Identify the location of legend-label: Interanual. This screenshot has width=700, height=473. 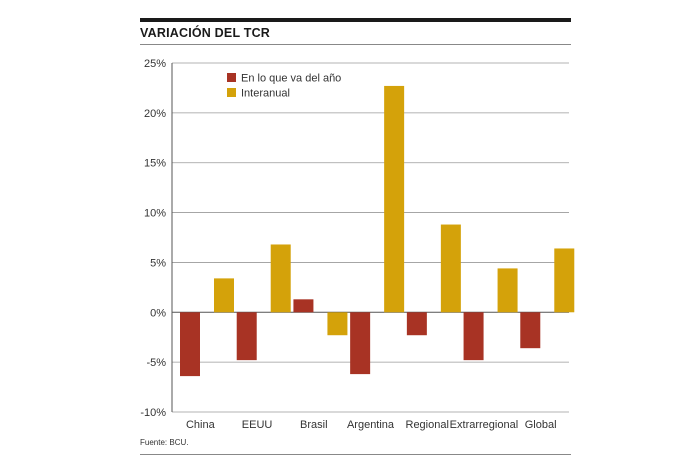
(265, 94).